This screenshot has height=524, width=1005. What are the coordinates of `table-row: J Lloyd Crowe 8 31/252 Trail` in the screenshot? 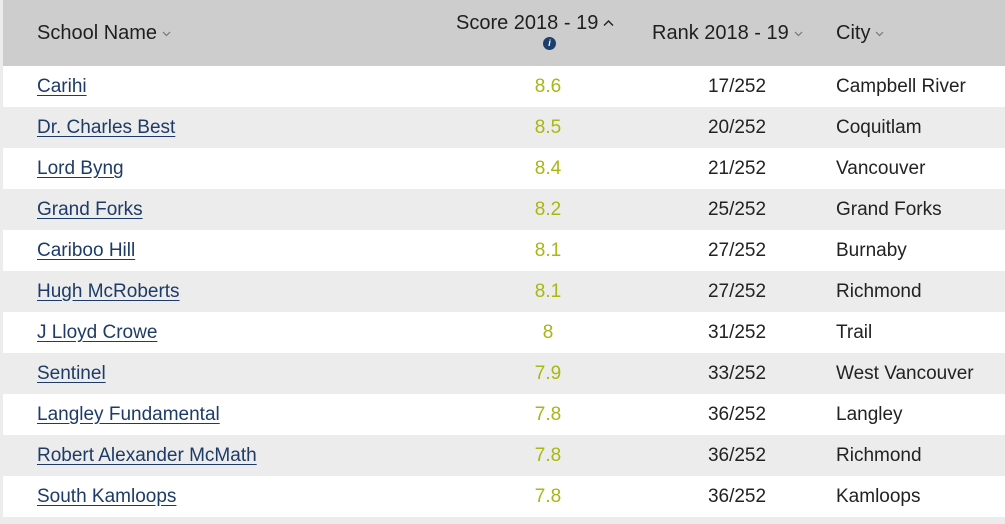 It's located at (504, 332).